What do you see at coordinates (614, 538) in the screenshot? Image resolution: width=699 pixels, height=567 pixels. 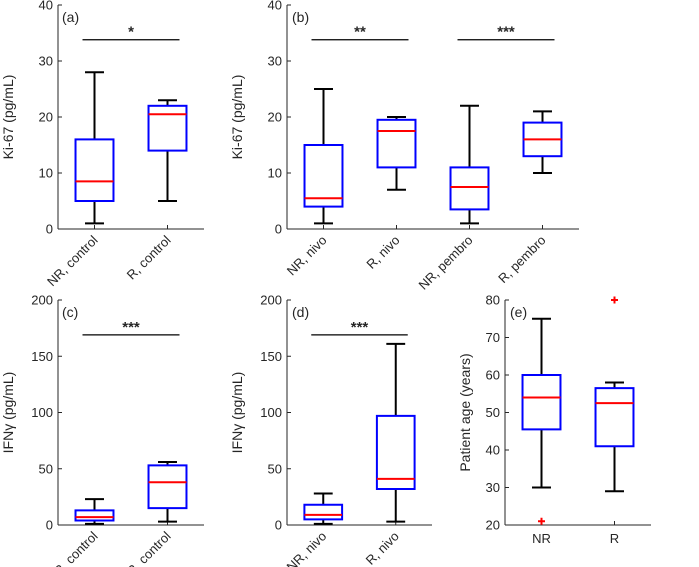 I see `x-tick-label: R` at bounding box center [614, 538].